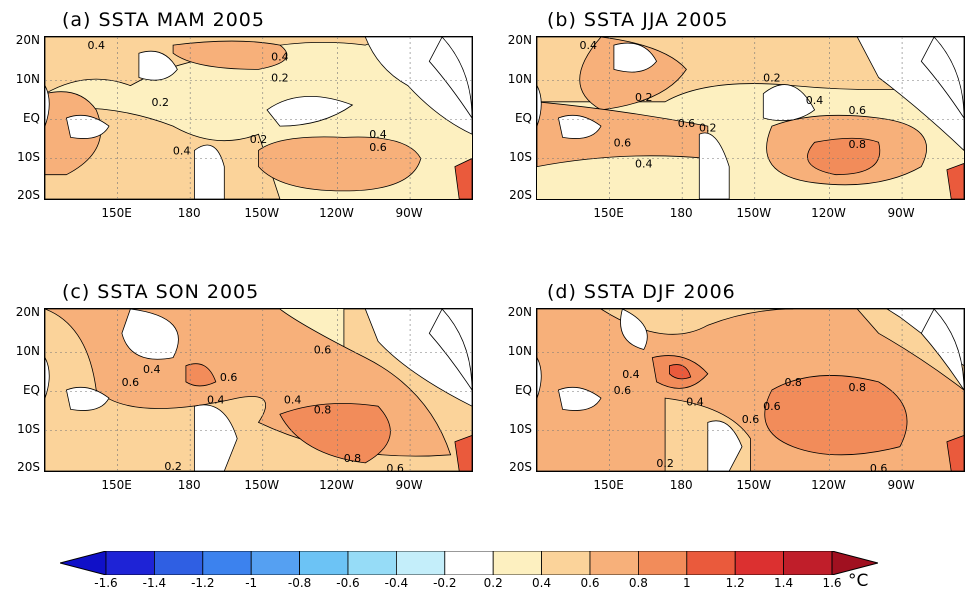 Image resolution: width=967 pixels, height=603 pixels. Describe the element at coordinates (154, 583) in the screenshot. I see `colorbar-tick-label: -1.4` at that location.